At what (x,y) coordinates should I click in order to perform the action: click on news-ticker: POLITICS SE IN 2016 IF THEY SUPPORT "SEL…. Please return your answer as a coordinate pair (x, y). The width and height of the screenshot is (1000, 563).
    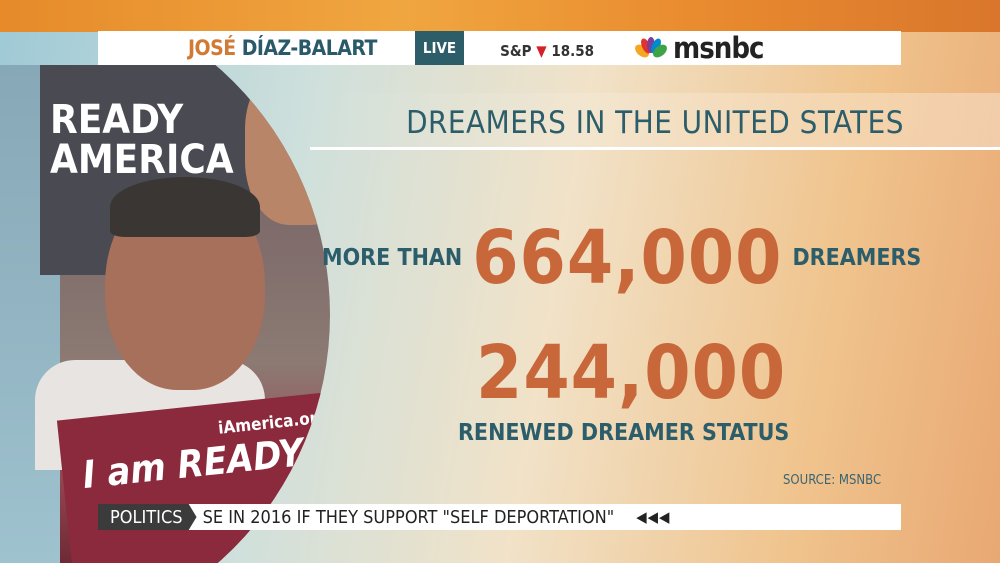
    Looking at the image, I should click on (499, 517).